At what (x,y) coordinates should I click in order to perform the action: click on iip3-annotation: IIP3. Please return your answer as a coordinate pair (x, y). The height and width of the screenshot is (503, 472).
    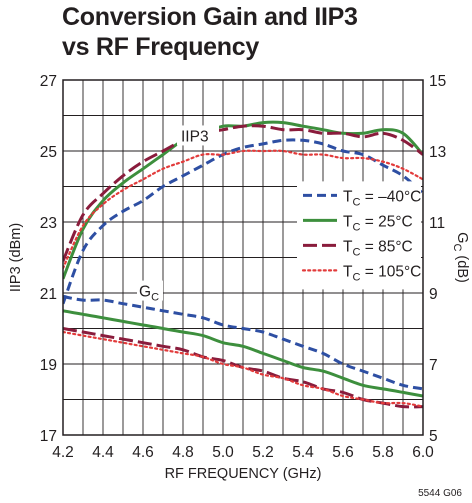
    Looking at the image, I should click on (195, 136).